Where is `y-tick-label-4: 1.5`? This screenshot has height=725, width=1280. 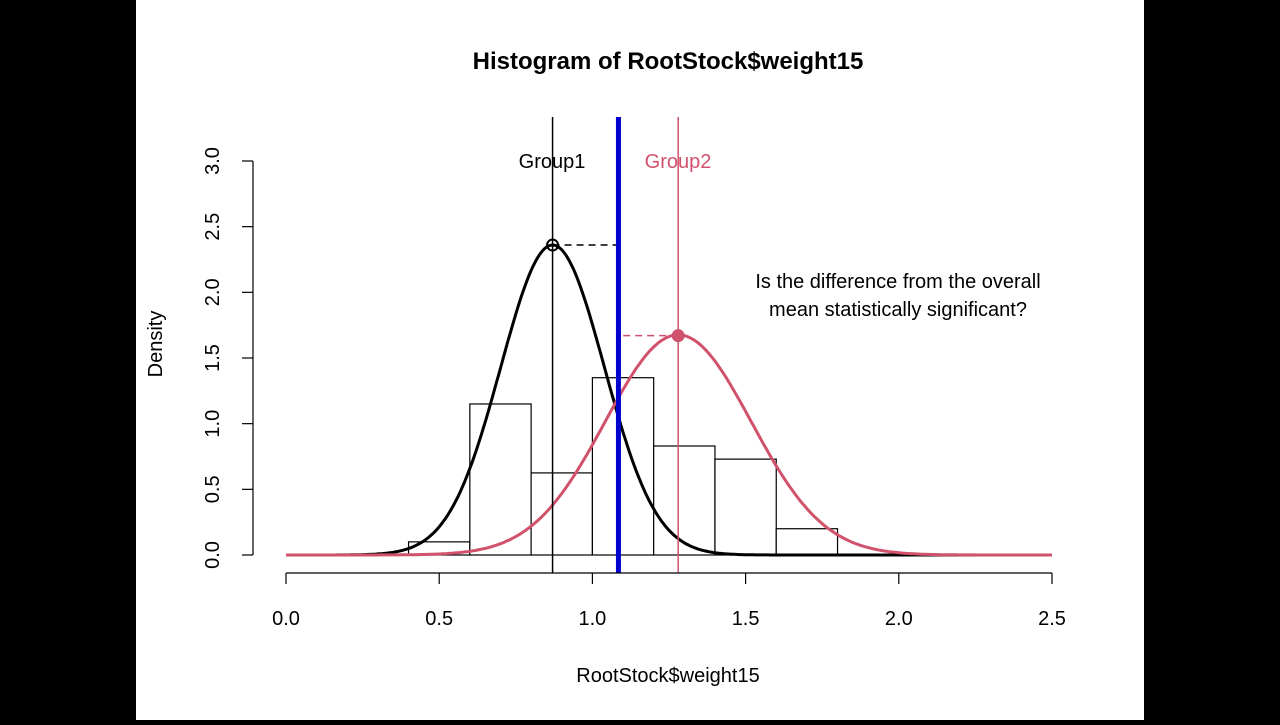 y-tick-label-4: 1.5 is located at coordinates (213, 358).